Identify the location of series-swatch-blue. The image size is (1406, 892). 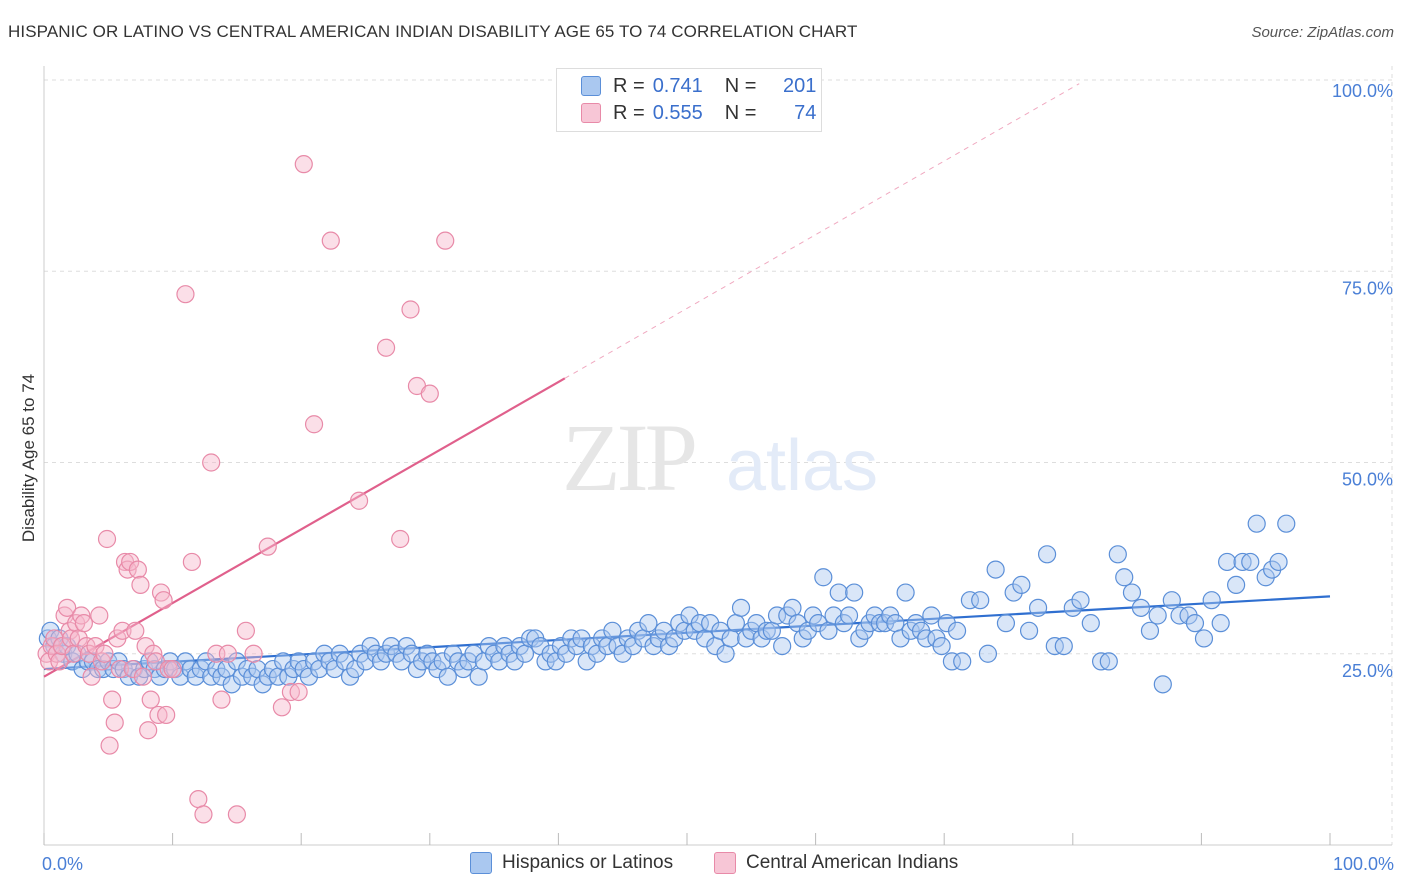
(481, 863).